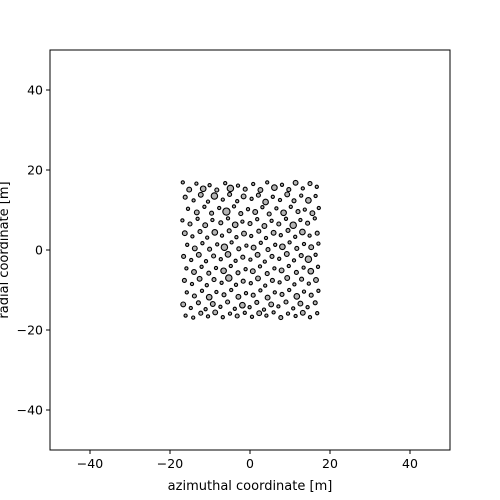 The height and width of the screenshot is (500, 500). What do you see at coordinates (170, 463) in the screenshot?
I see `x-tick-label: −20` at bounding box center [170, 463].